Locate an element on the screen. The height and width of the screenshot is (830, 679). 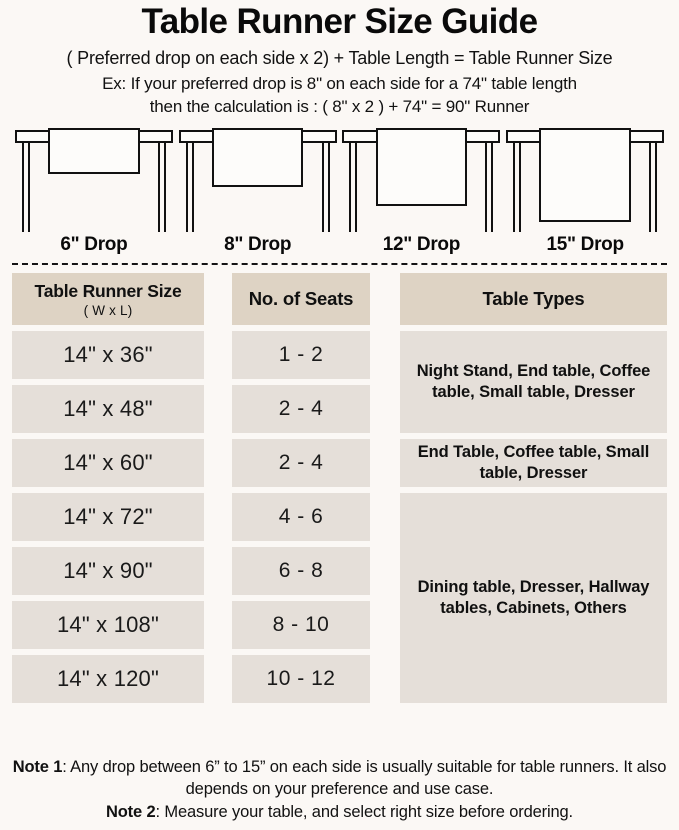
drop-diagrams is located at coordinates (339, 180).